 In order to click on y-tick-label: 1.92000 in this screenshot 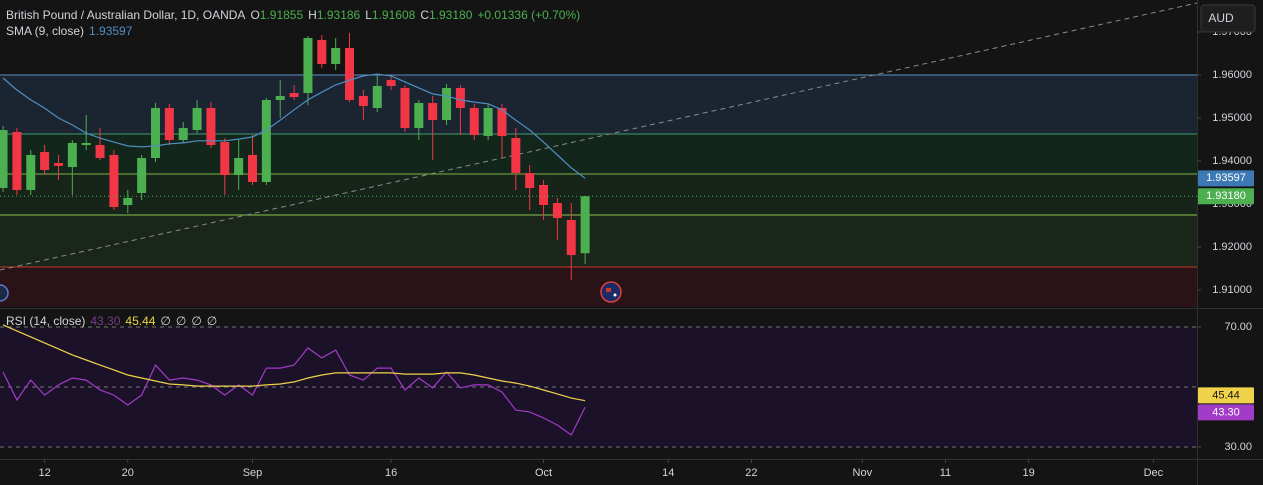, I will do `click(1232, 247)`.